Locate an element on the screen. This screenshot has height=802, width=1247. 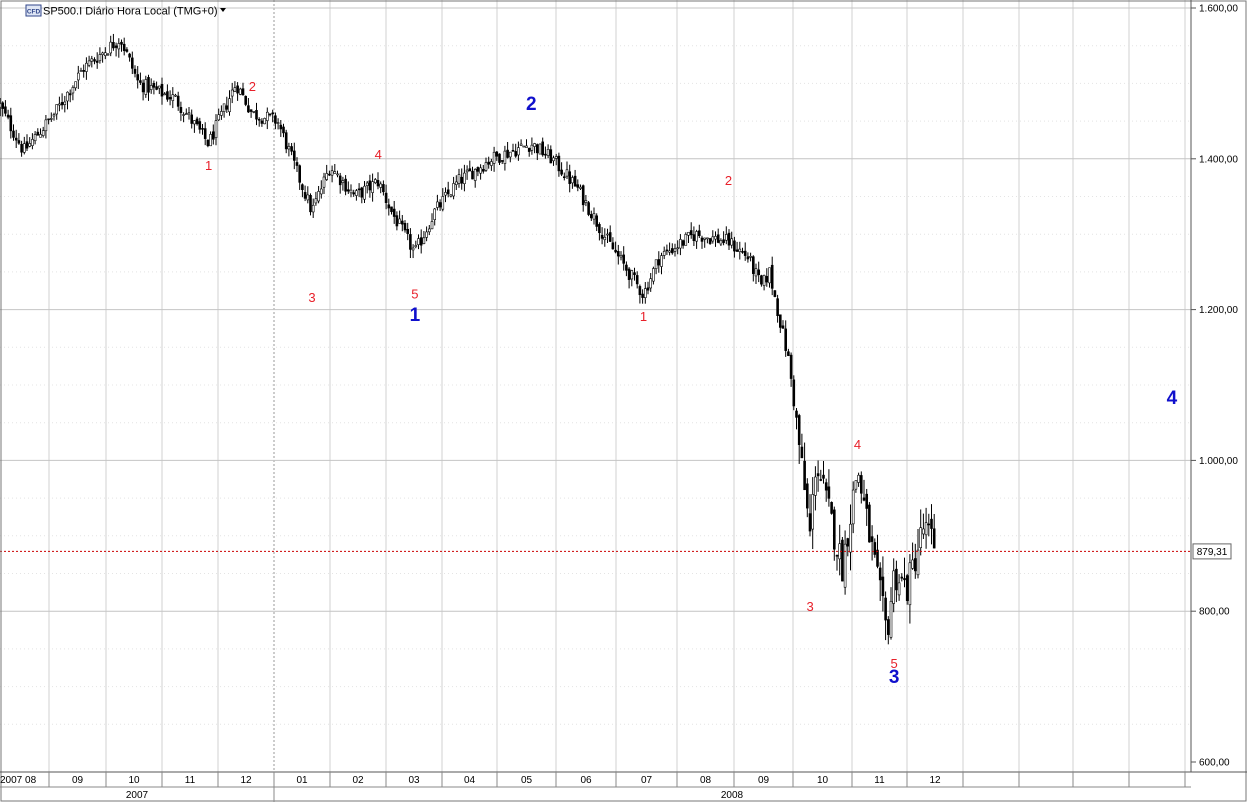
price-tick-label: 800,00 is located at coordinates (1214, 612).